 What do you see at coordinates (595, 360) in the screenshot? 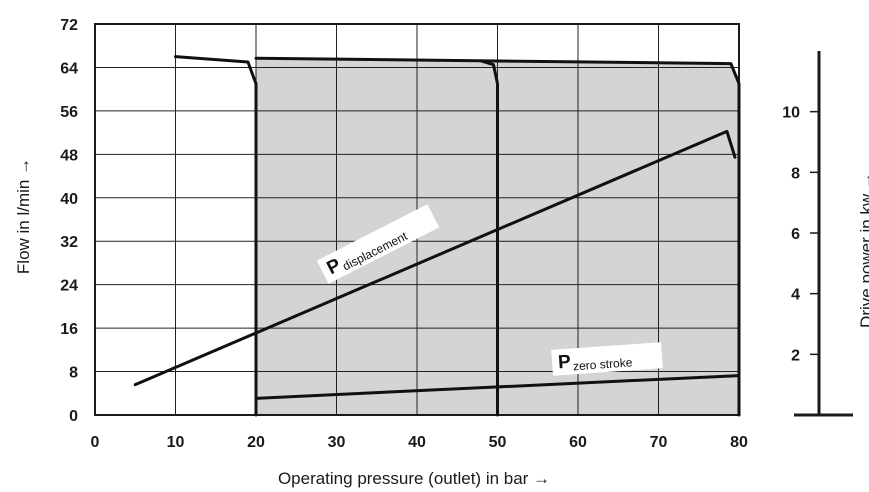
I see `annotation-text: Pzero stroke` at bounding box center [595, 360].